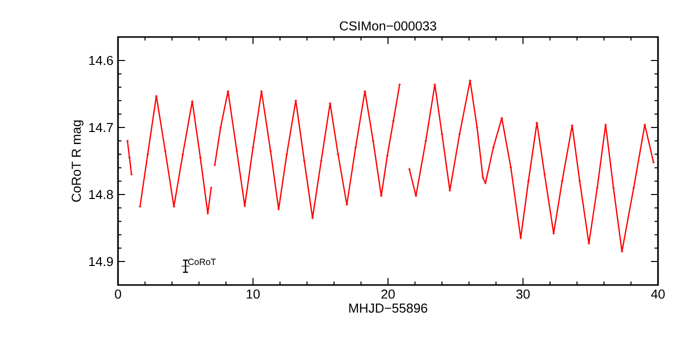  Describe the element at coordinates (101, 61) in the screenshot. I see `y-tick-label: 14.6` at that location.